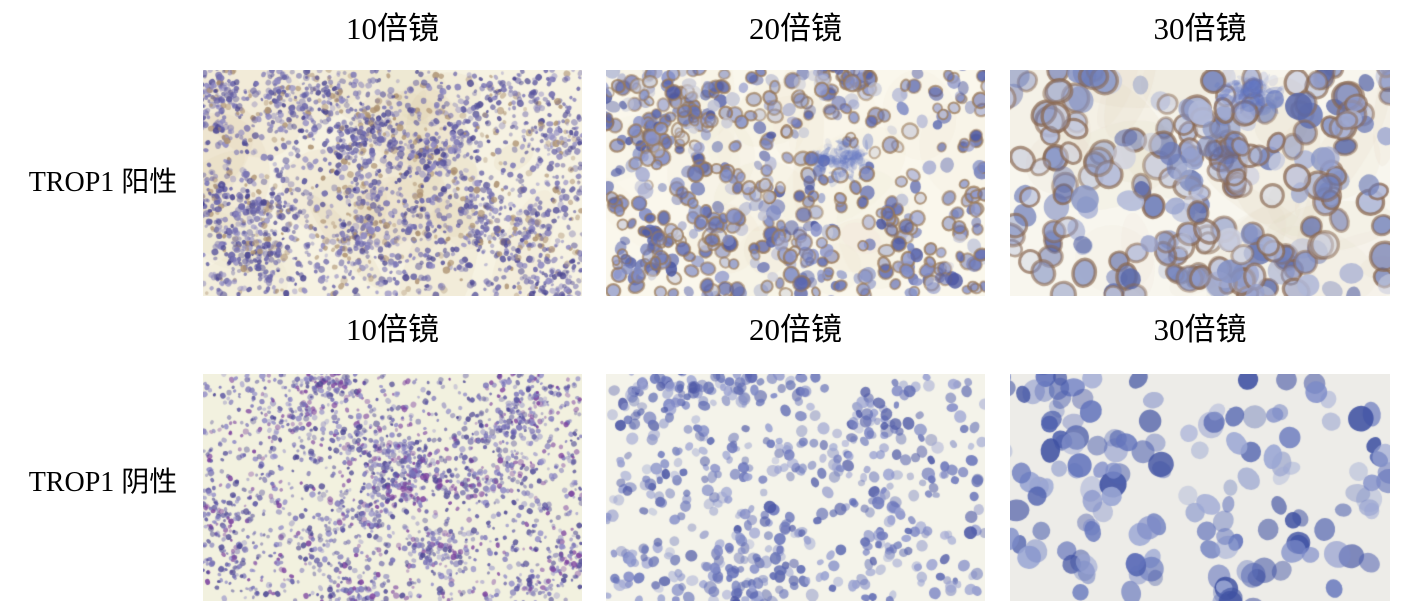 The image size is (1403, 615). What do you see at coordinates (795, 28) in the screenshot?
I see `col-header-positive-20x: 20倍镜` at bounding box center [795, 28].